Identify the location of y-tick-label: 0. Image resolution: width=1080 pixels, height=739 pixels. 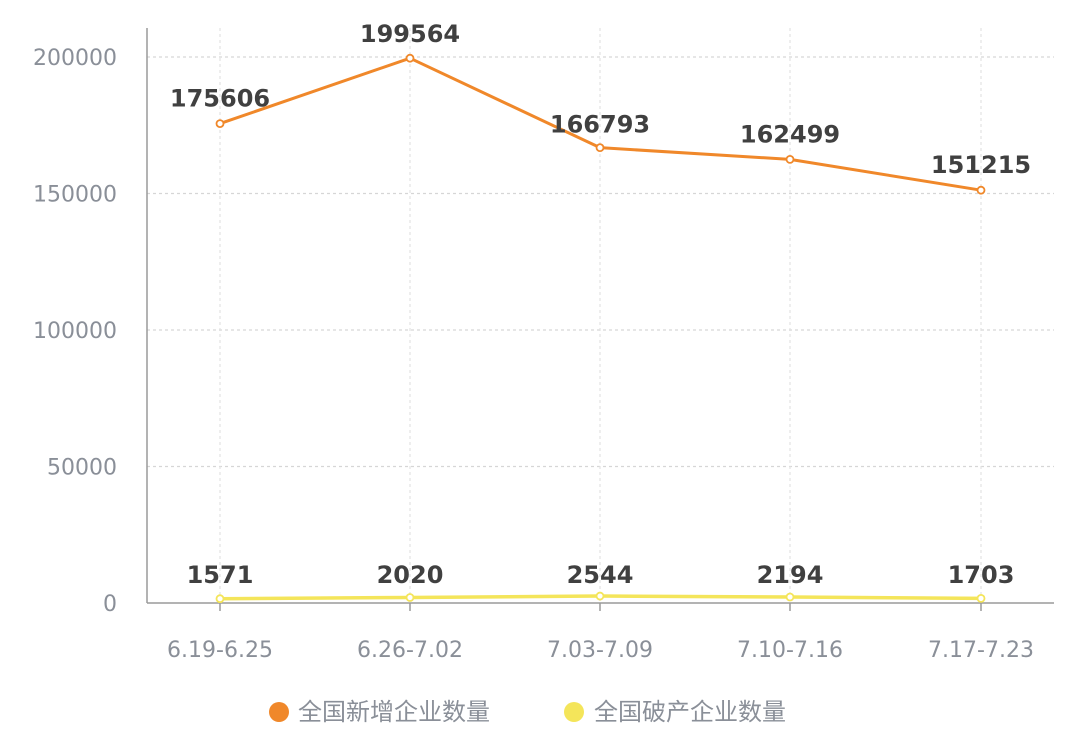
(110, 604).